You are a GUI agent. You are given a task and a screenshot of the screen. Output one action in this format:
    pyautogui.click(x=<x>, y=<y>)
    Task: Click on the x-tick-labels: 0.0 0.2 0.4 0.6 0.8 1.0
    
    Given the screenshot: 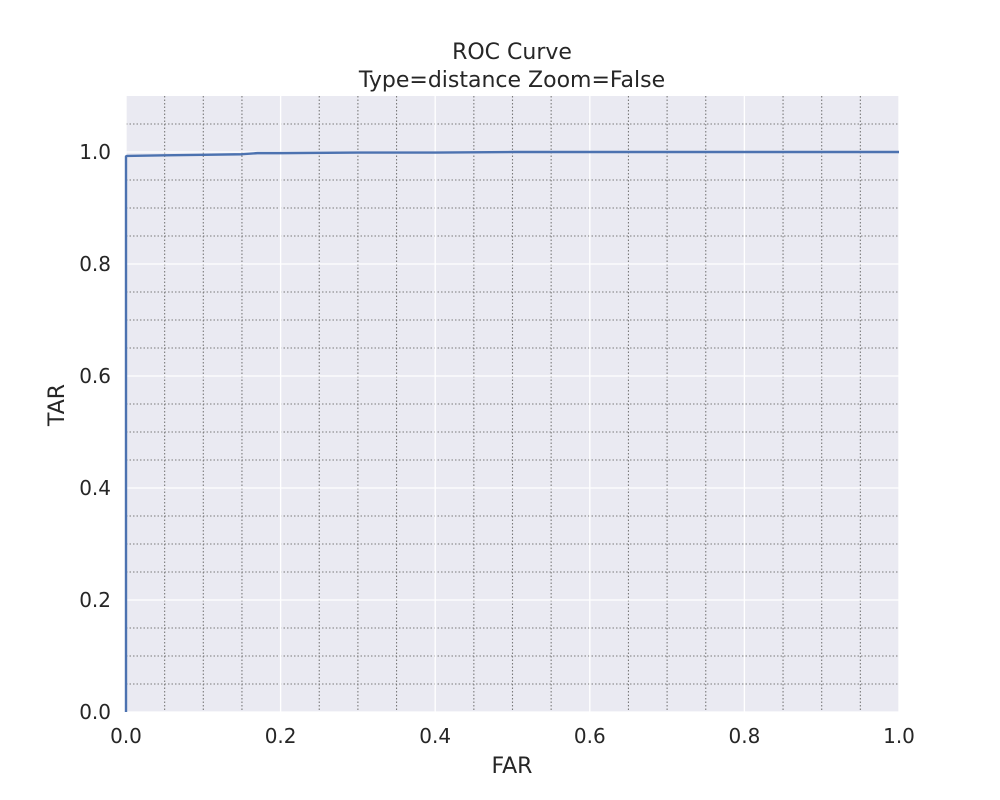 What is the action you would take?
    pyautogui.click(x=512, y=736)
    